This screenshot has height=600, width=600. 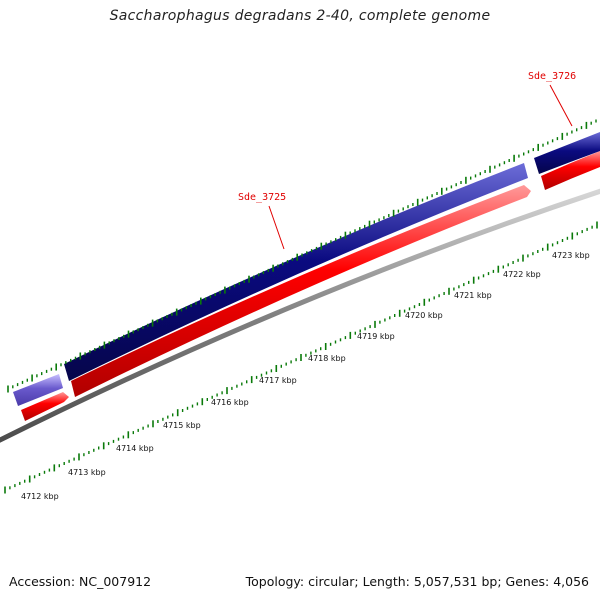 What do you see at coordinates (522, 274) in the screenshot?
I see `scale-label-4722: 4722 kbp` at bounding box center [522, 274].